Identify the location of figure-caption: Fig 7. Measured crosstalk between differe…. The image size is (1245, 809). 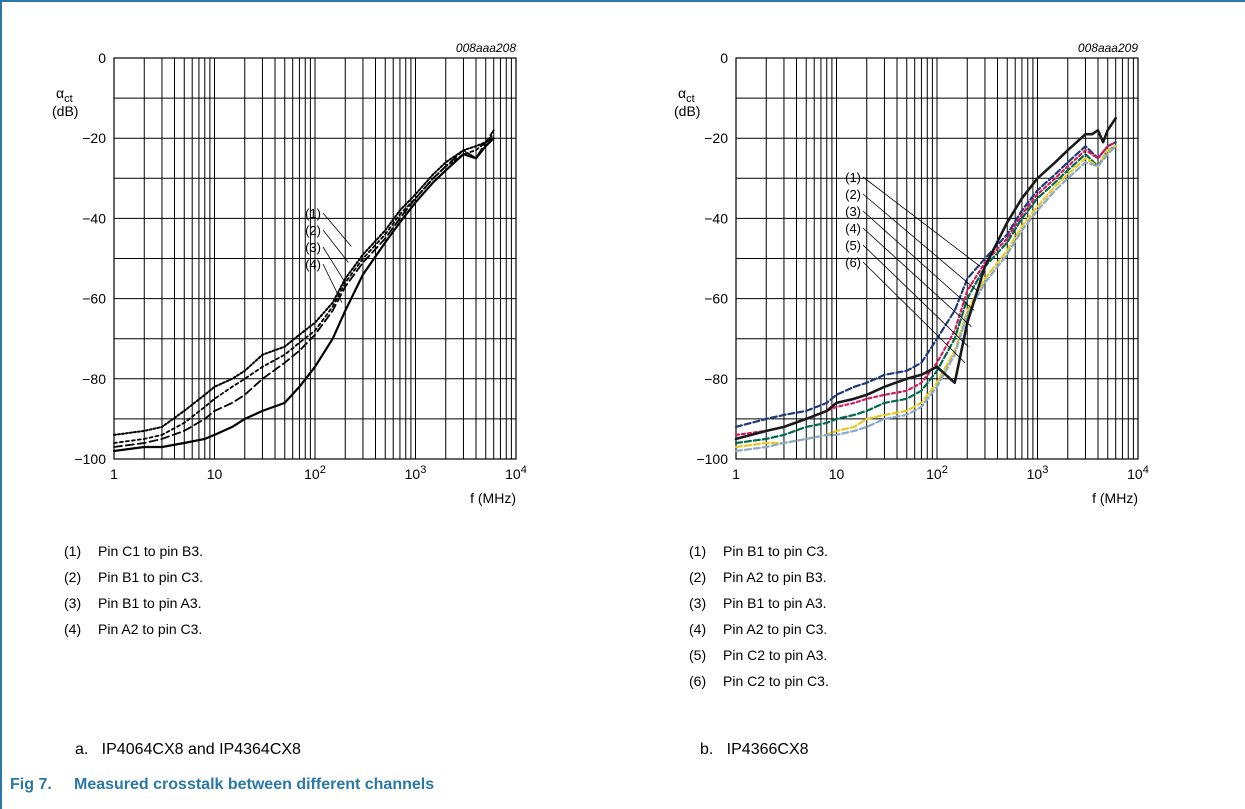
(222, 785).